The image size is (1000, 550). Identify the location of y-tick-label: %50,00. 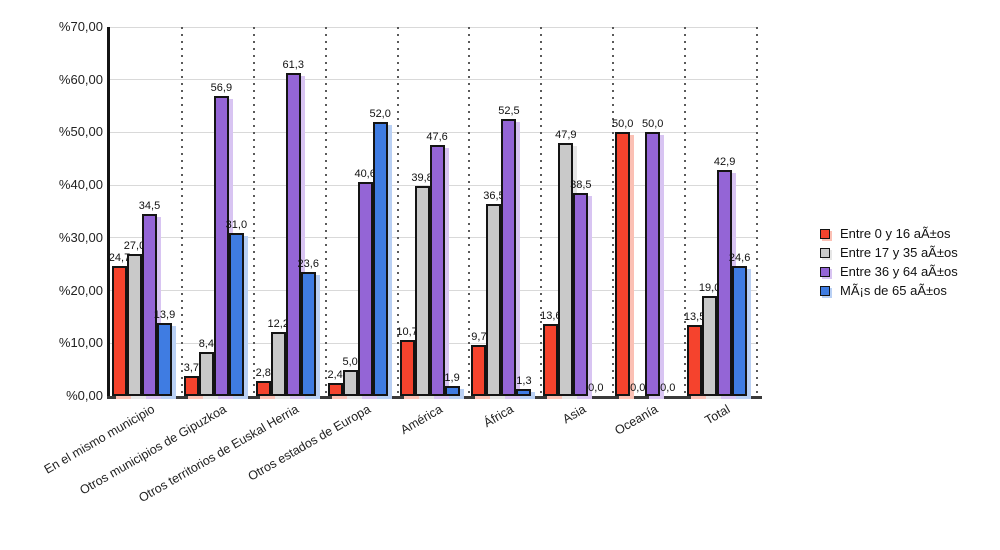
(80, 132).